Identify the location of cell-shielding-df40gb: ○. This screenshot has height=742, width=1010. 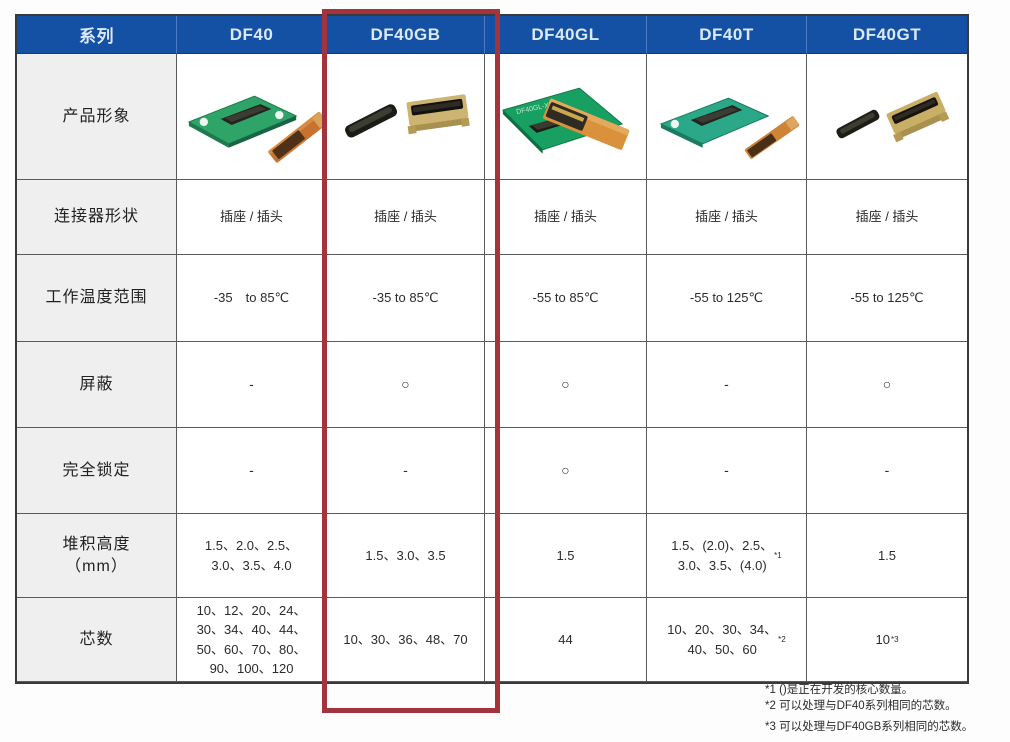
(406, 385).